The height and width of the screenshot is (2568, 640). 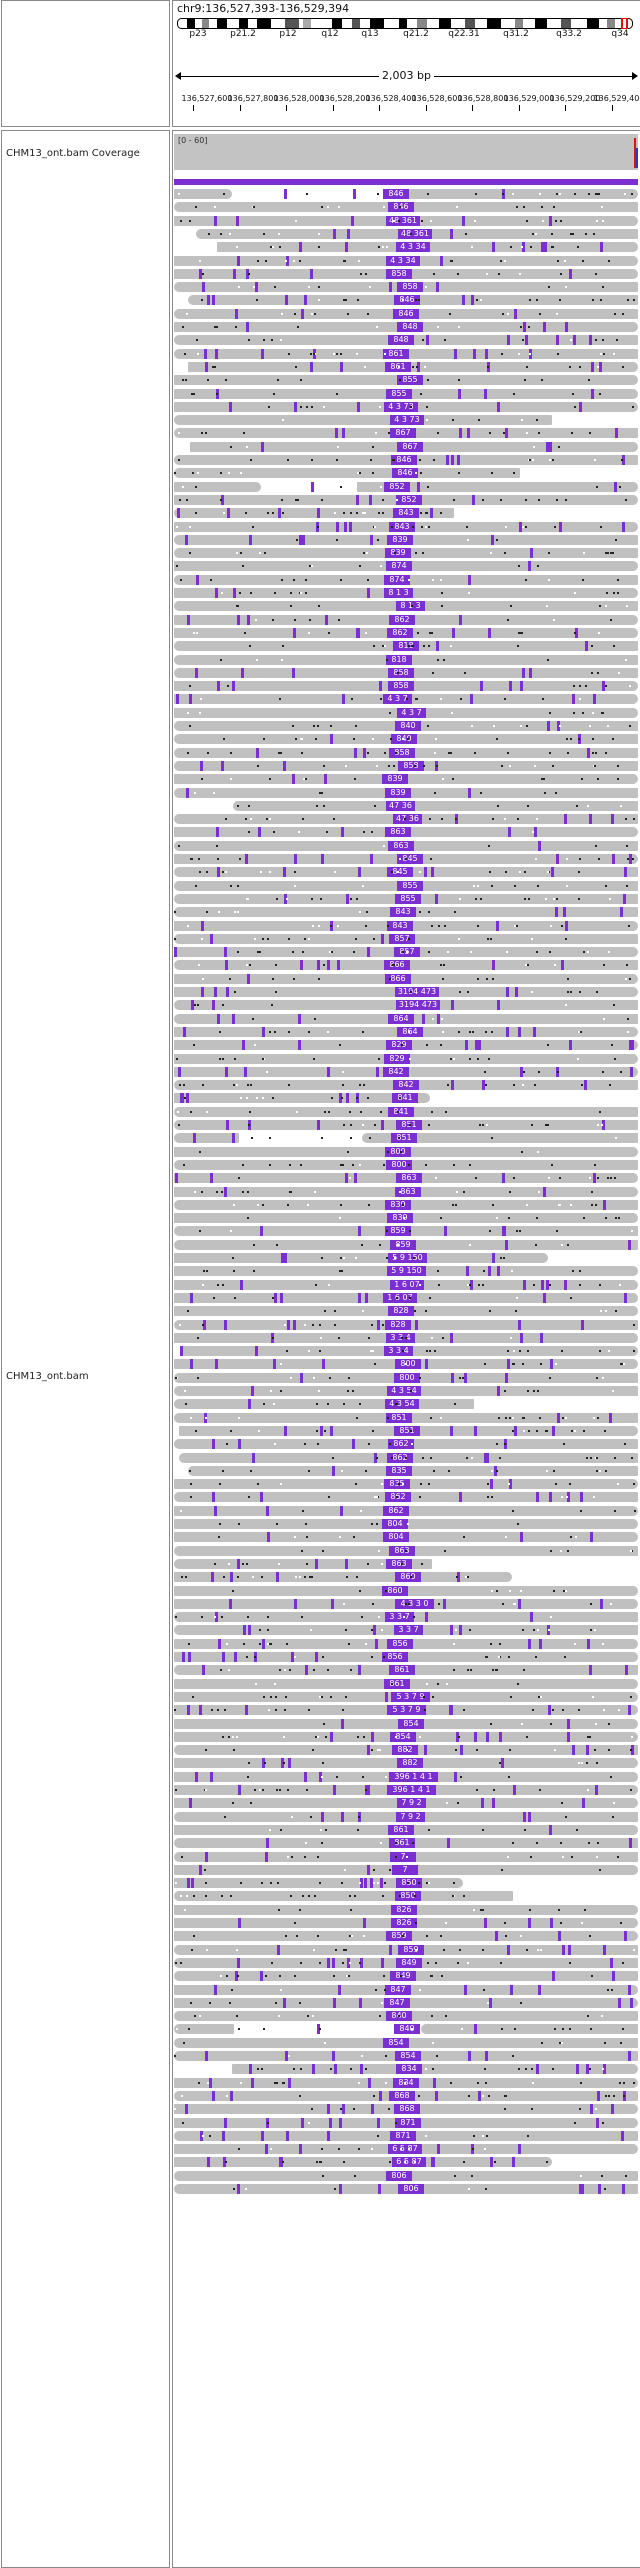 What do you see at coordinates (330, 34) in the screenshot?
I see `band-label: q12` at bounding box center [330, 34].